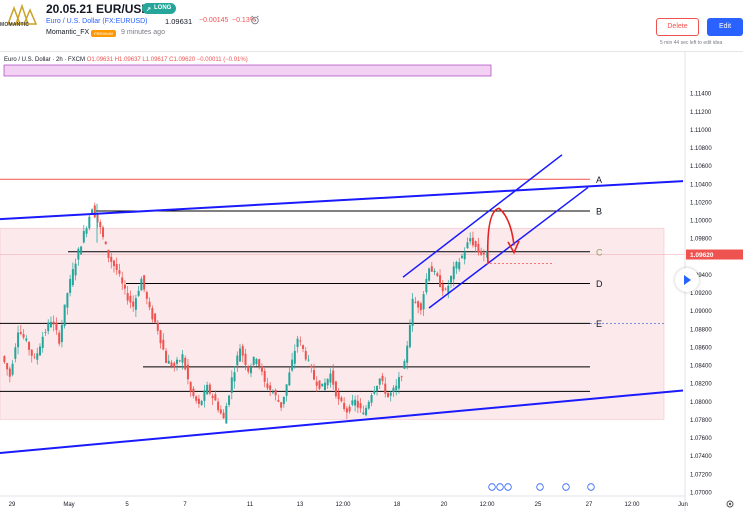 This screenshot has width=743, height=511. Describe the element at coordinates (599, 284) in the screenshot. I see `level-label-d: D` at that location.